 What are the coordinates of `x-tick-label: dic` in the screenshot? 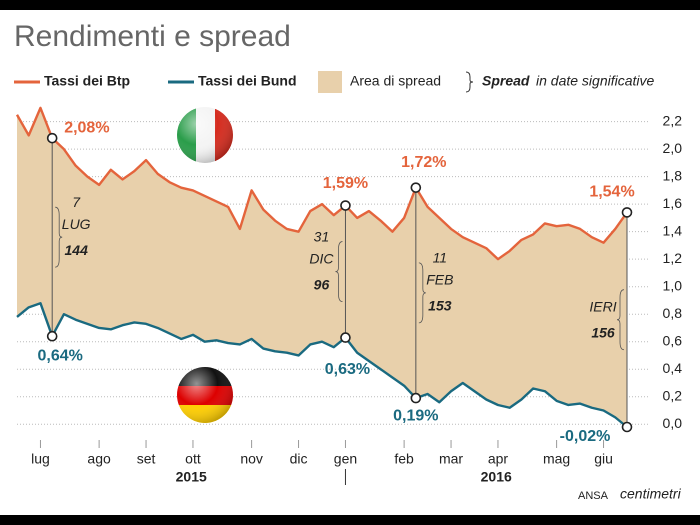 It's located at (299, 459).